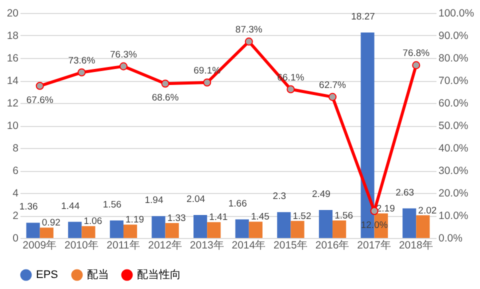 Image resolution: width=480 pixels, height=289 pixels. Describe the element at coordinates (249, 30) in the screenshot. I see `data-label: 87.3%` at that location.